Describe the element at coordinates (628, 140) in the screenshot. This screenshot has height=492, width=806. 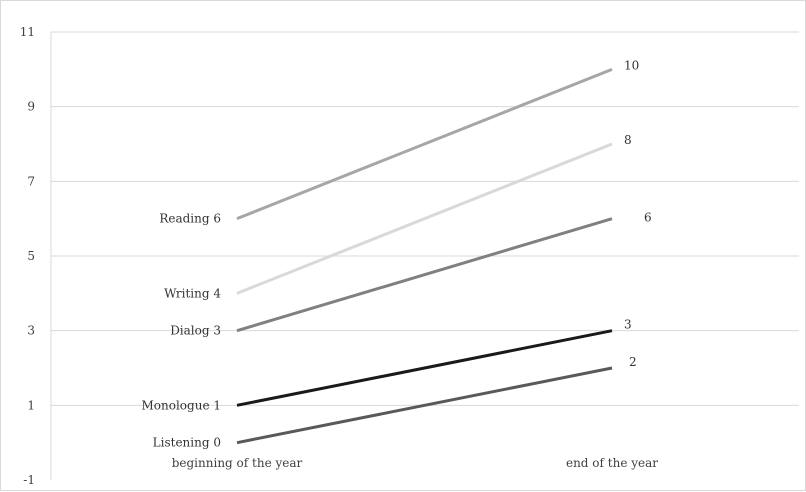
I see `end-label-writing: 8` at that location.